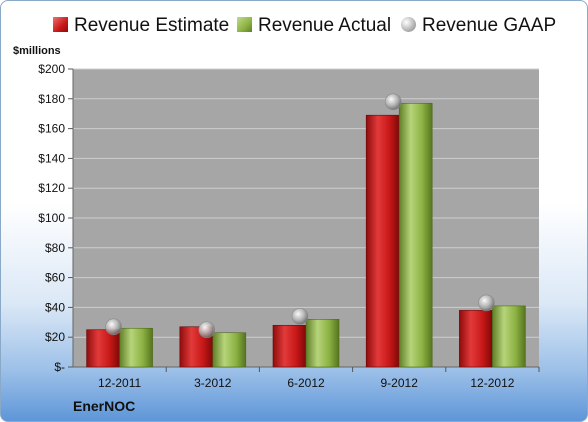 The width and height of the screenshot is (588, 422). Describe the element at coordinates (51, 158) in the screenshot. I see `y-tick-label: $140` at that location.